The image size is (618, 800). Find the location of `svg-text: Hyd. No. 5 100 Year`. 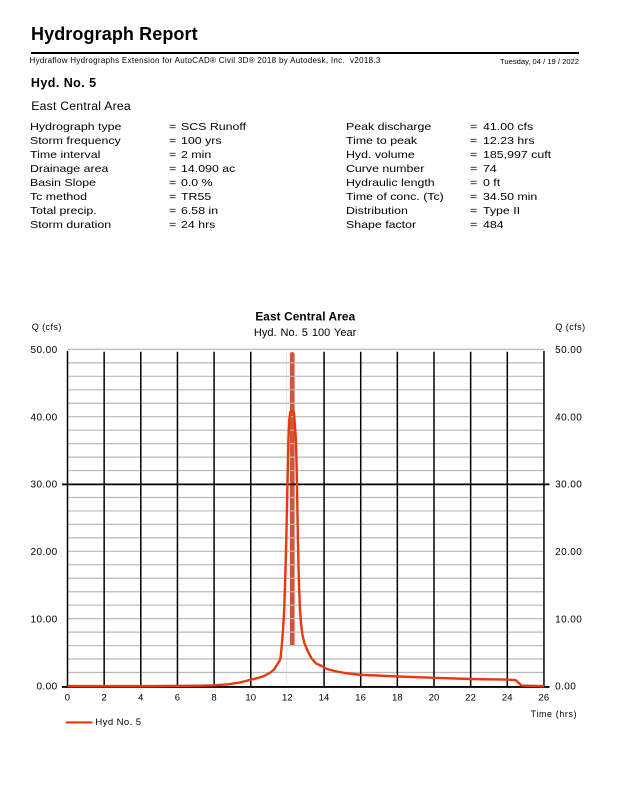

svg-text: Hyd. No. 5 100 Year is located at coordinates (305, 333).